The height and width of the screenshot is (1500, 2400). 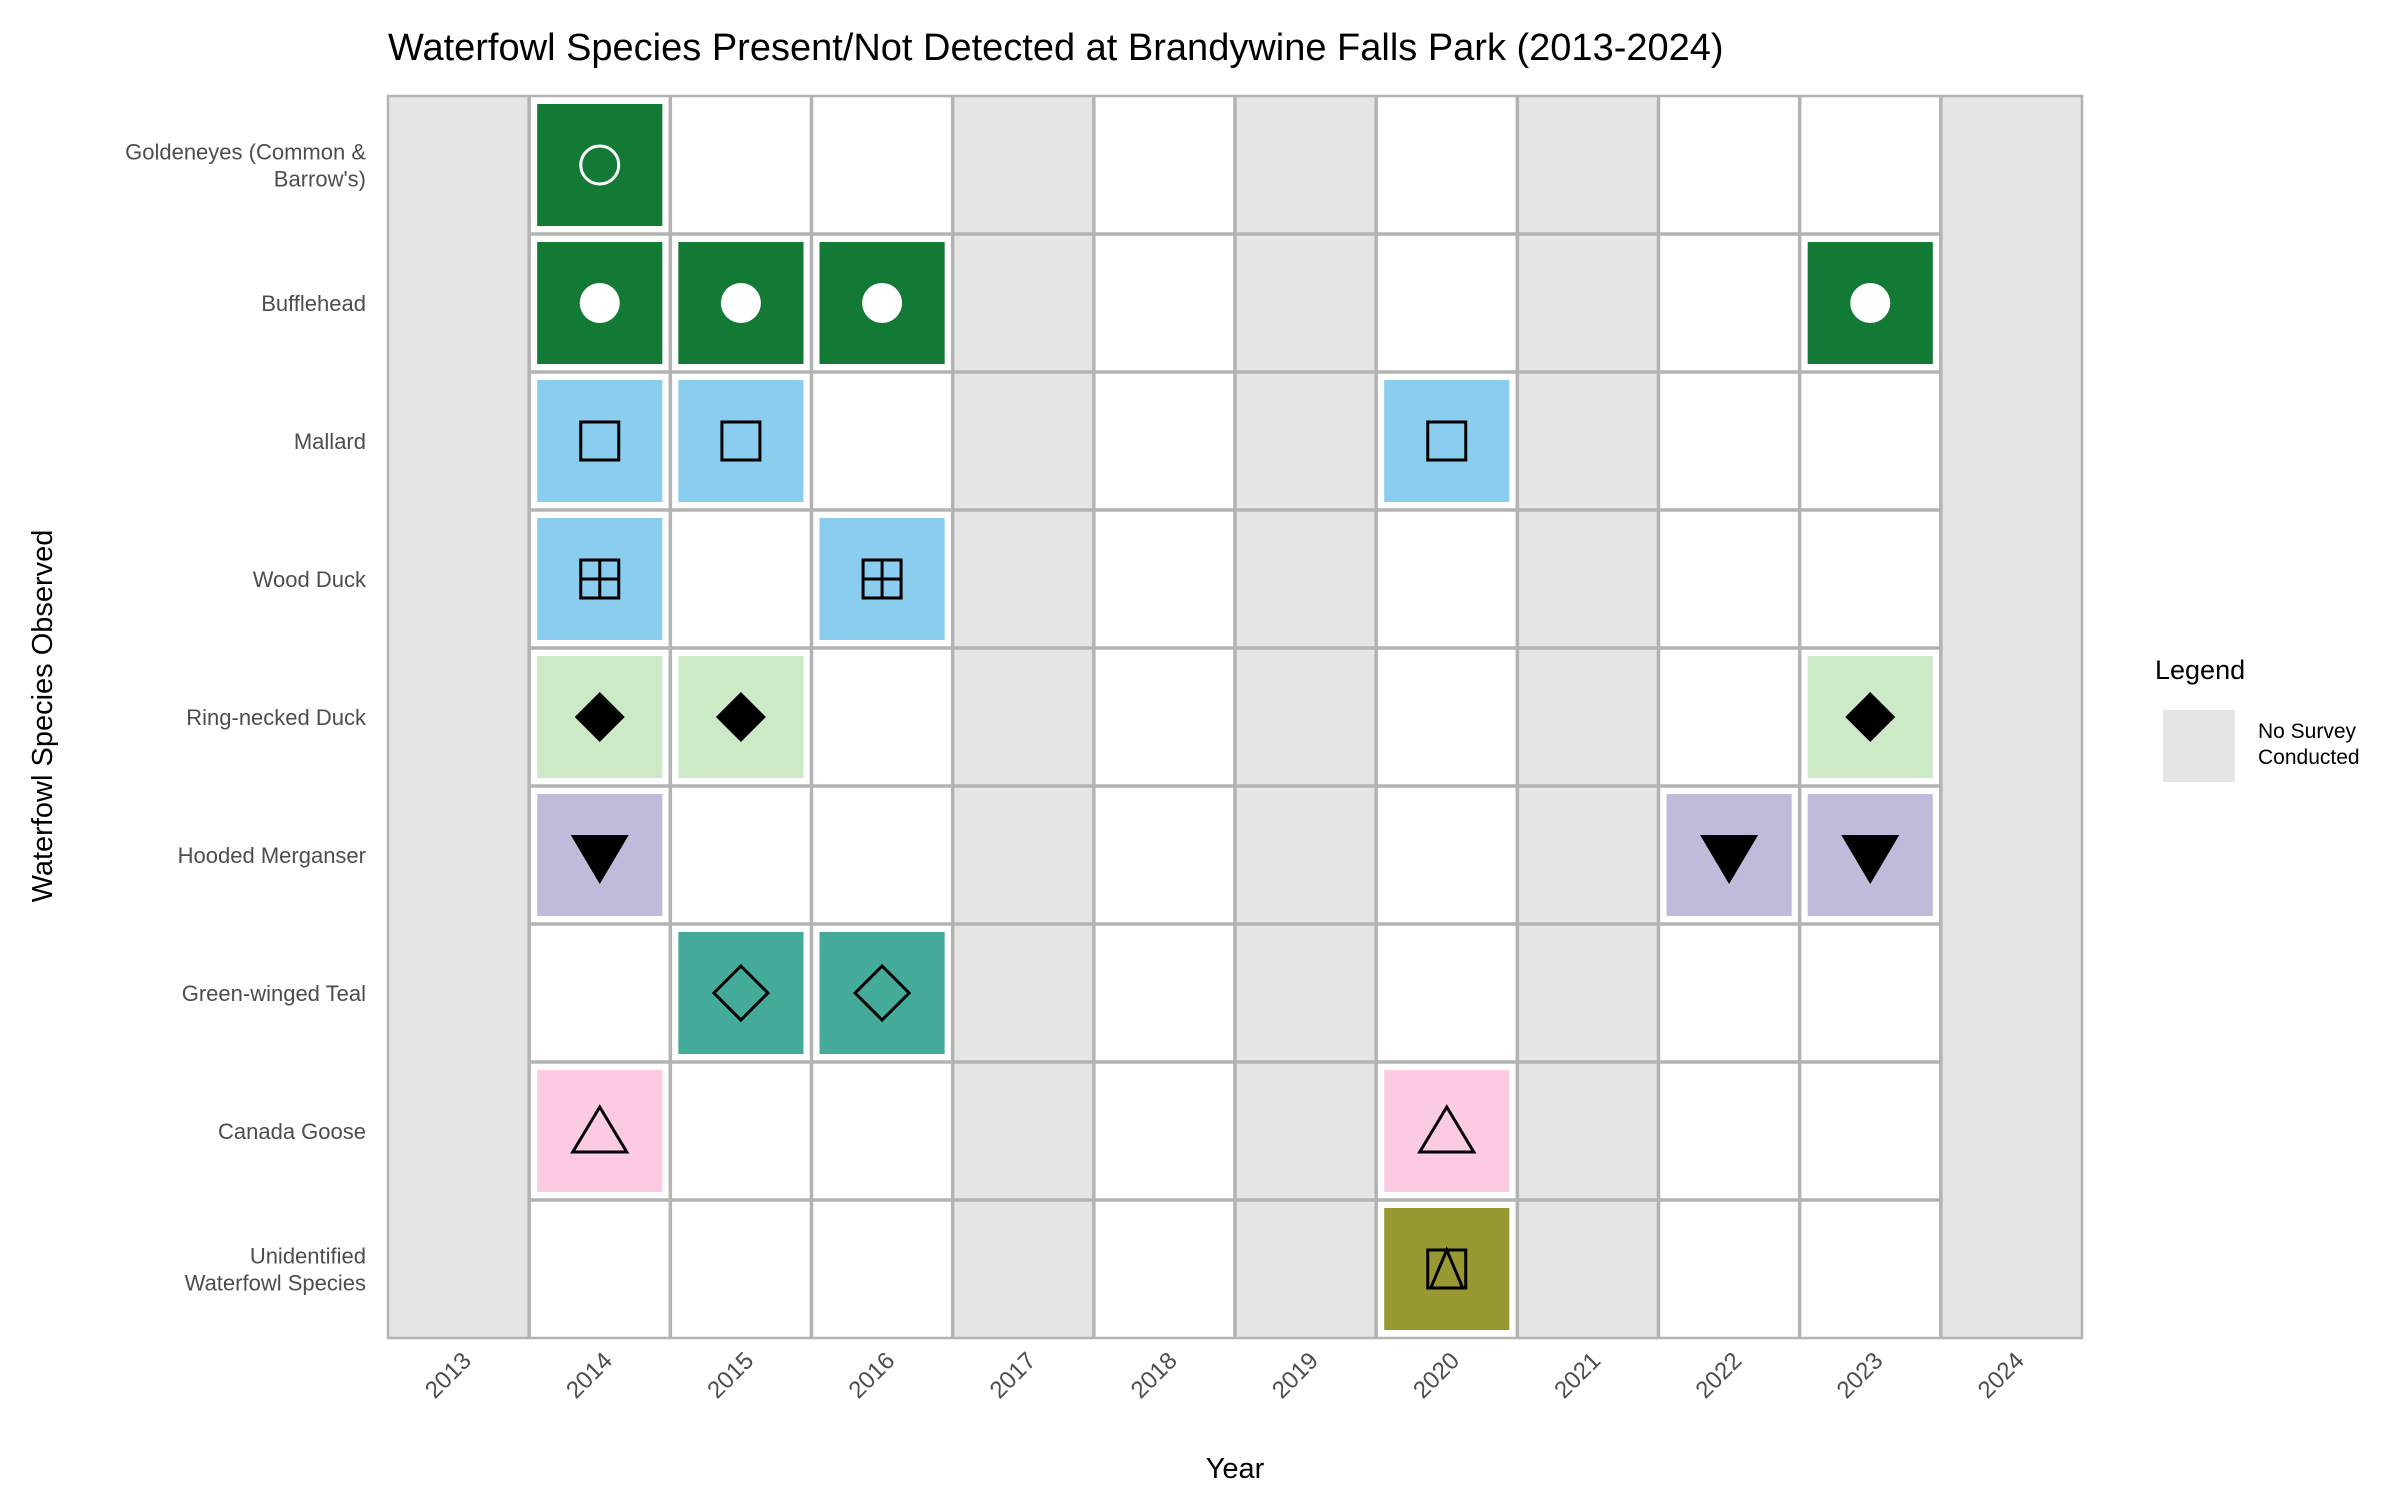 I want to click on x-tick-label-2017: 2017, so click(x=1013, y=1375).